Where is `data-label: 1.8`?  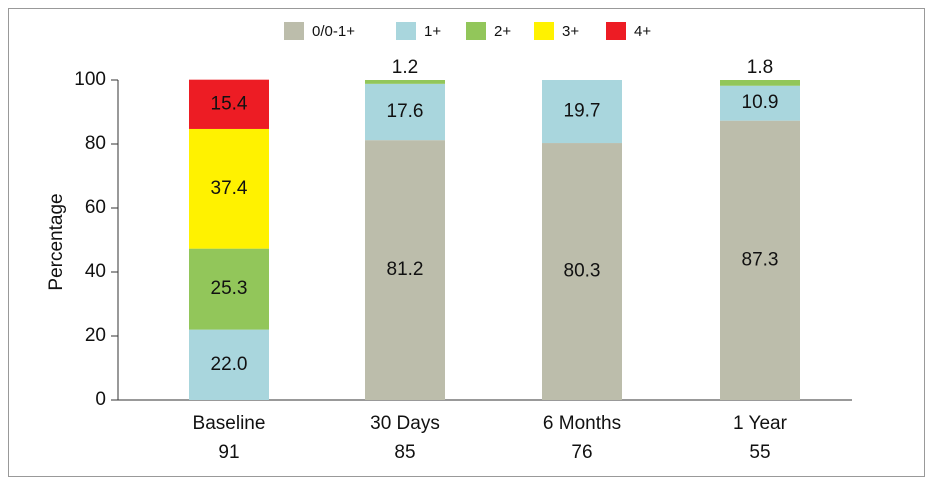 data-label: 1.8 is located at coordinates (760, 67).